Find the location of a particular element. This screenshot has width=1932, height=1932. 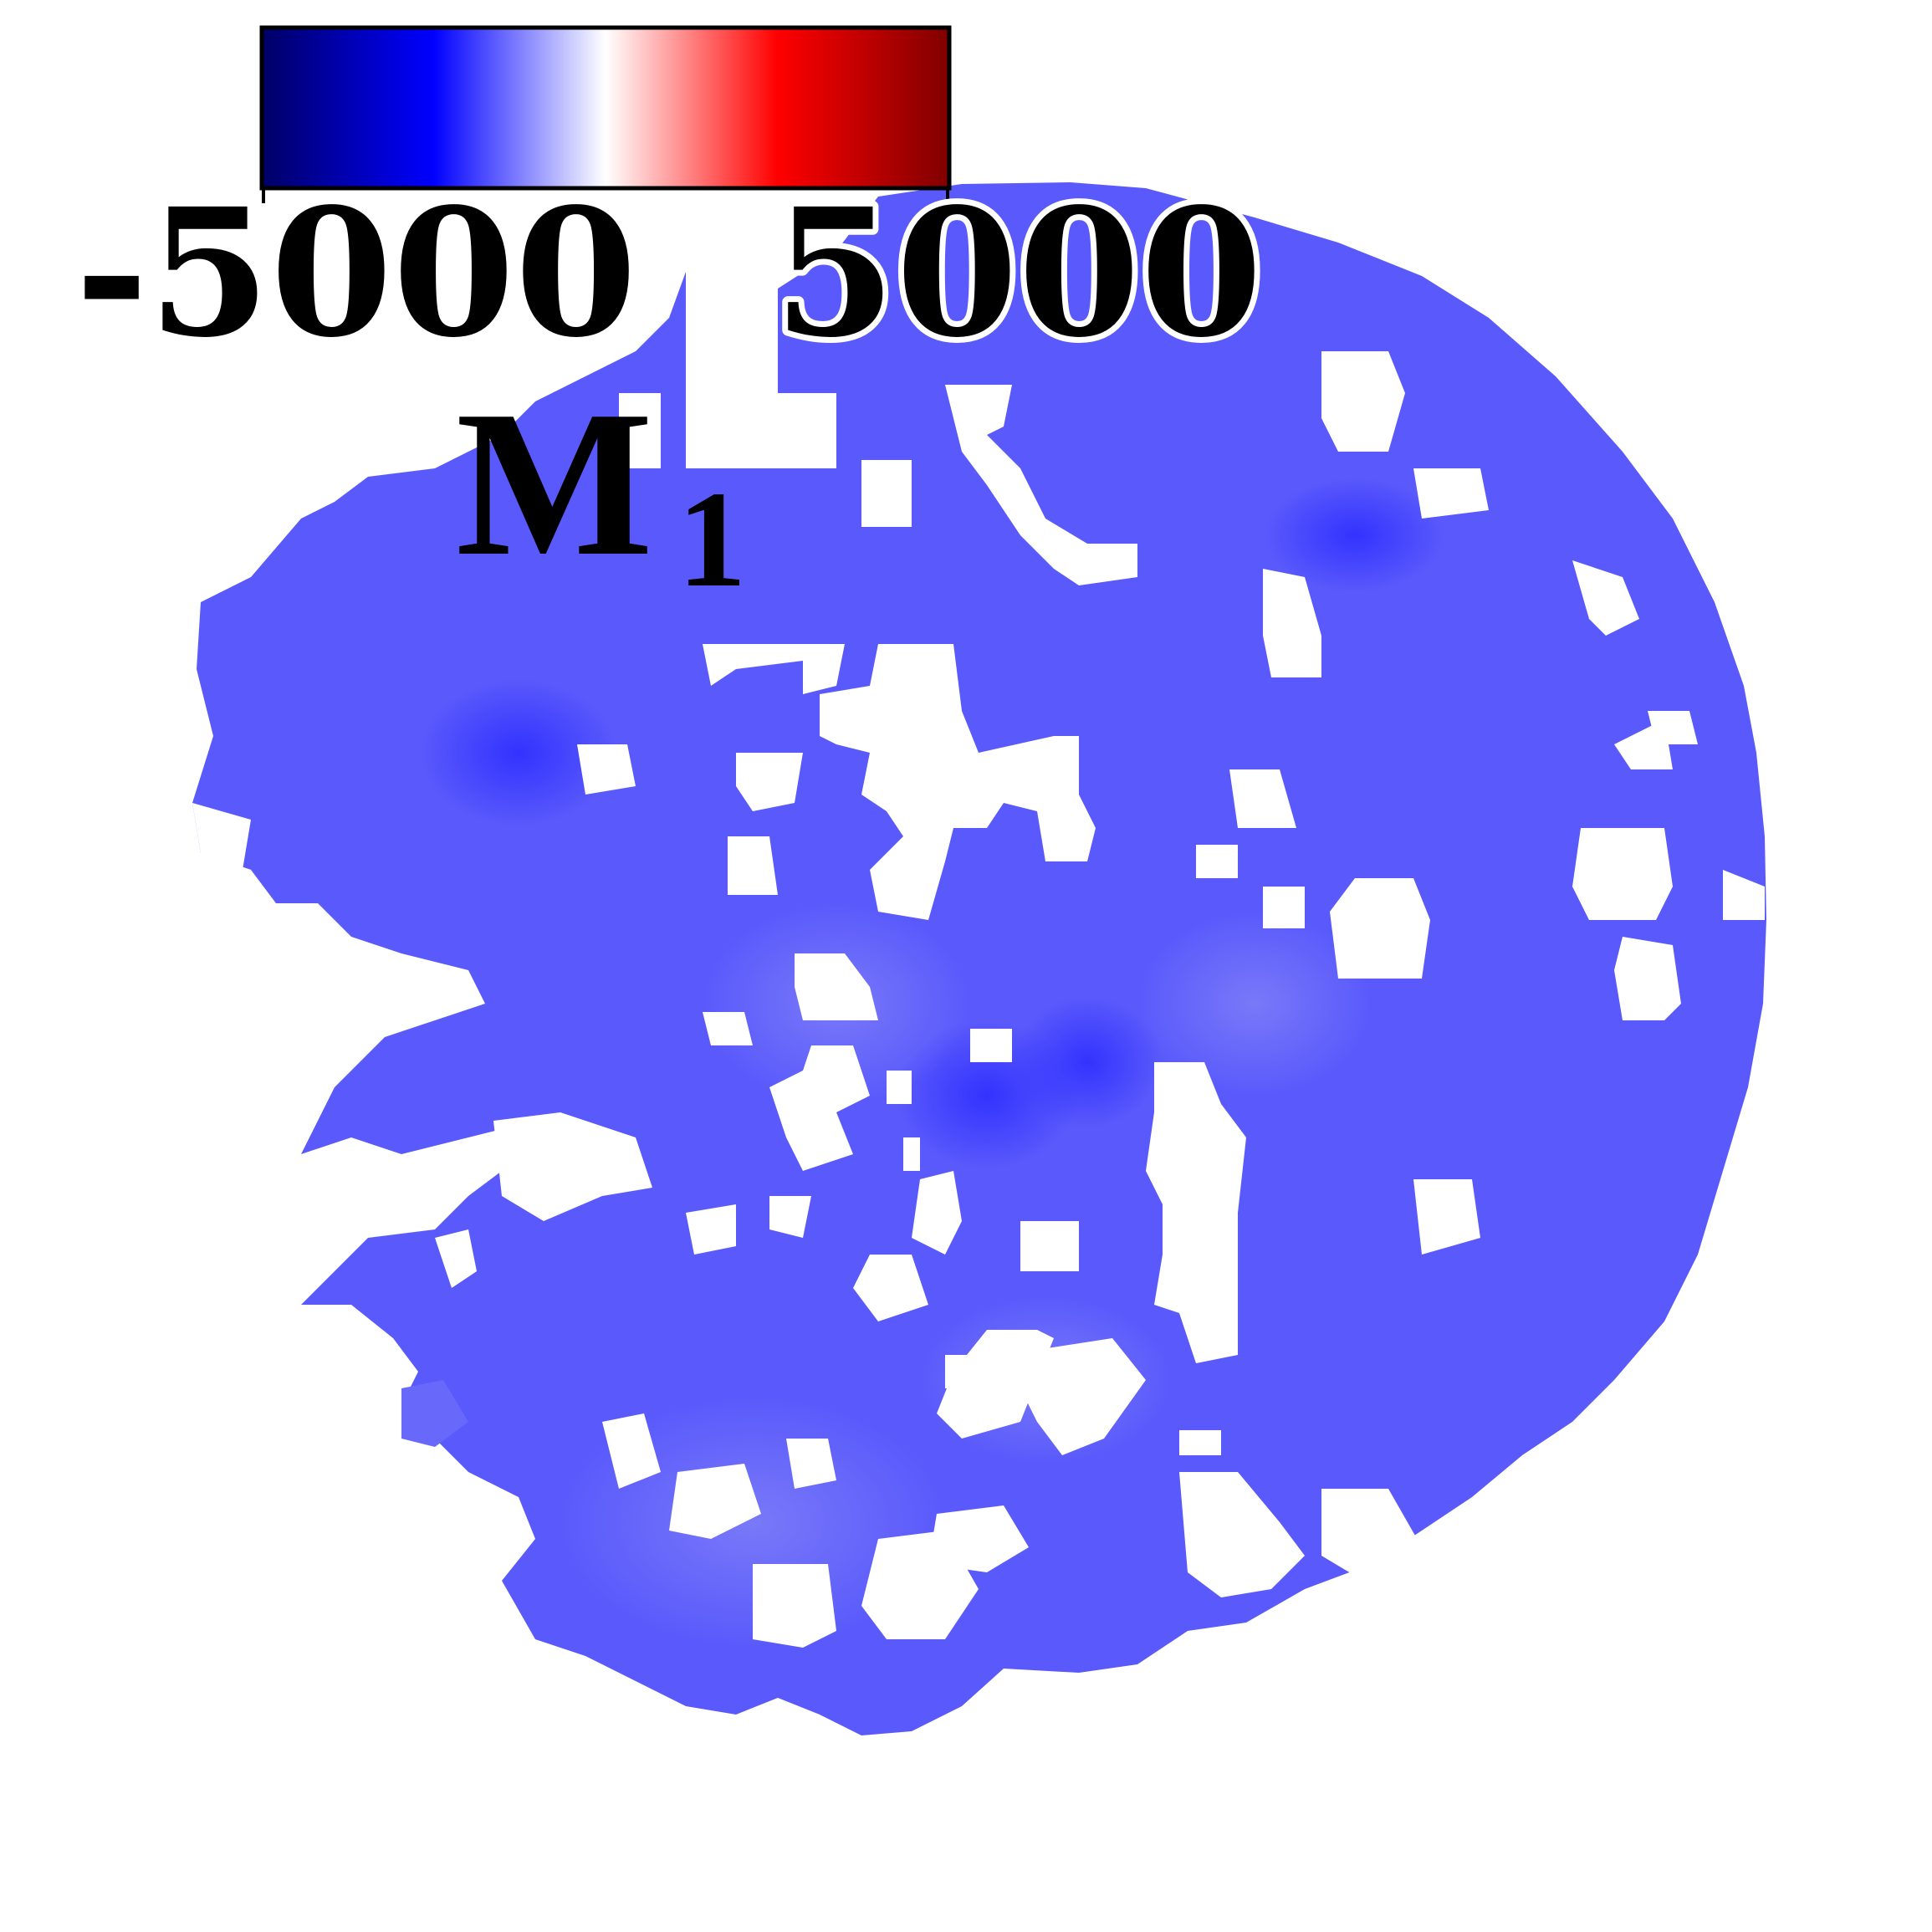

colorbar-gradient is located at coordinates (605, 108).